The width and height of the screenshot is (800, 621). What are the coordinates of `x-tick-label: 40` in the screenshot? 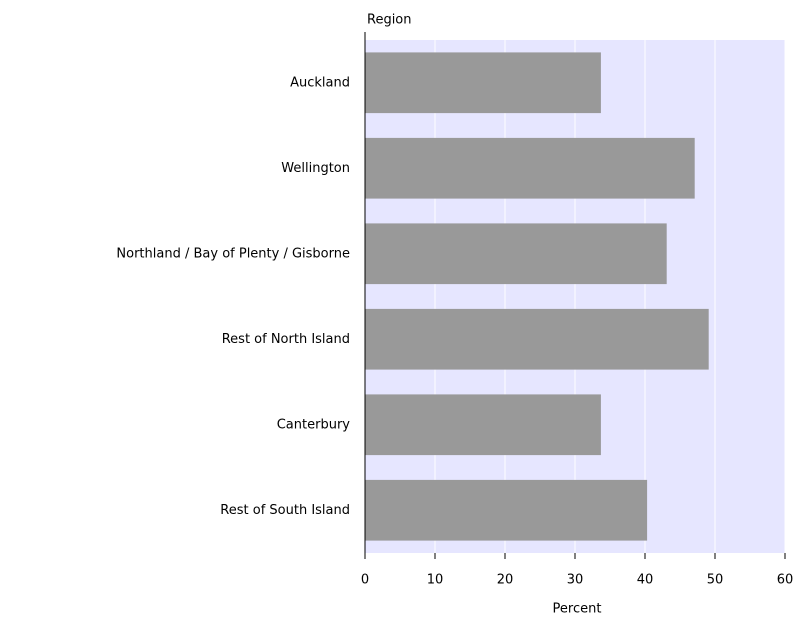 It's located at (645, 580).